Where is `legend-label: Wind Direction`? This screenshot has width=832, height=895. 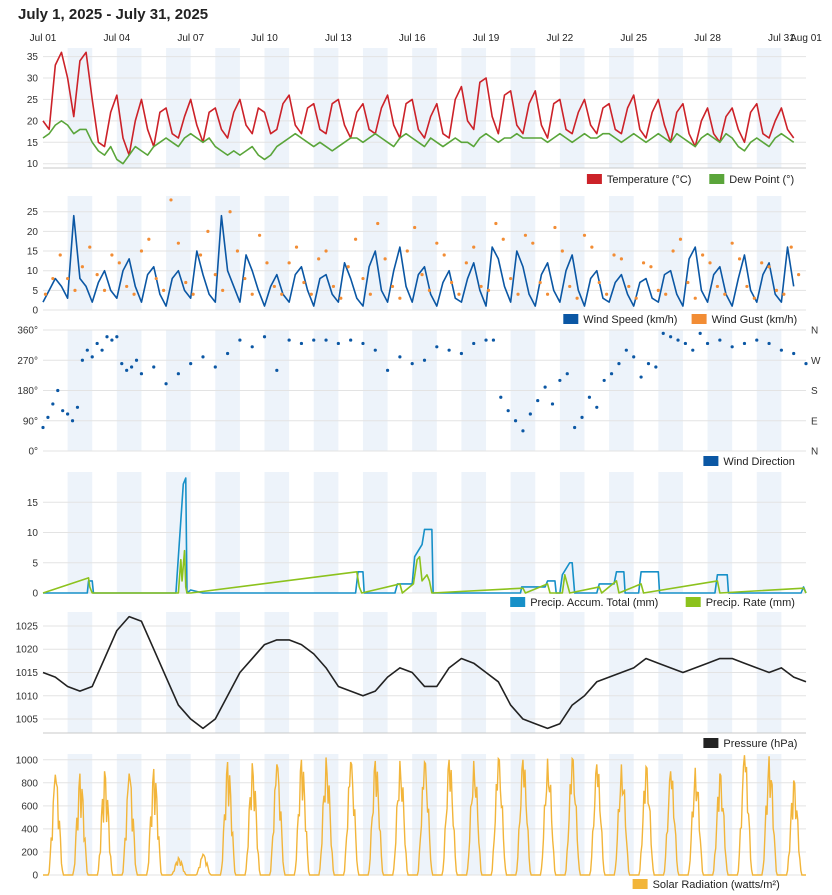 legend-label: Wind Direction is located at coordinates (759, 462).